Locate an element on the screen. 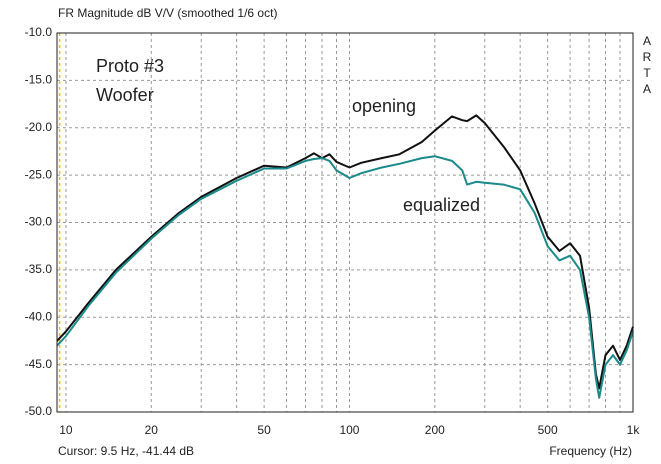  annotation: Proto #3 is located at coordinates (130, 66).